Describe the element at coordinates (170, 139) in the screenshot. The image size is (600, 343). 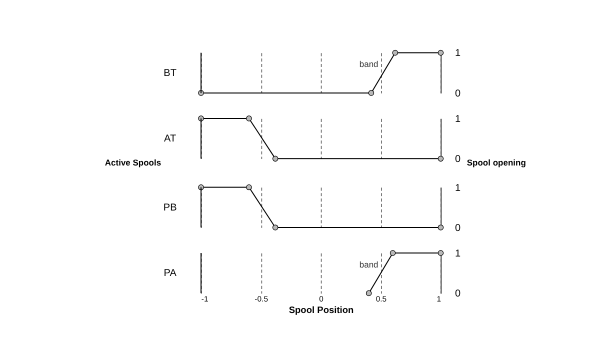
I see `y-axis-title: AT` at that location.